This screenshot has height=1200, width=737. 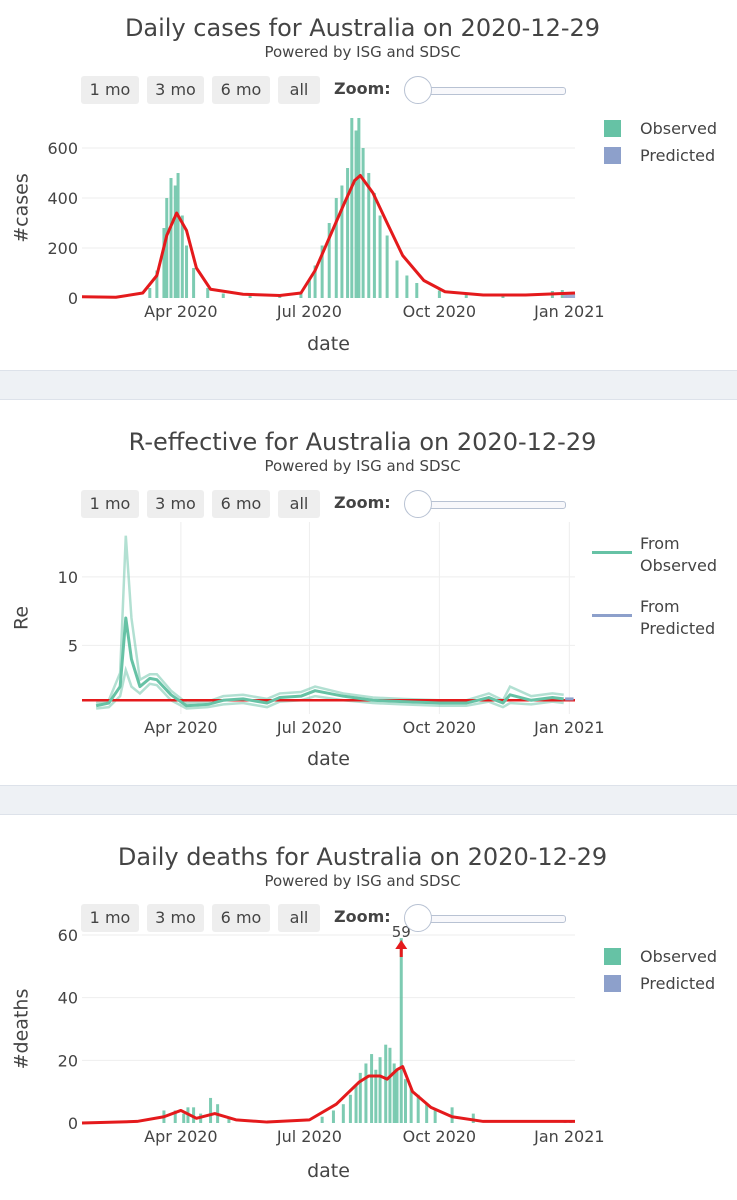 I want to click on legend-from-predicted: From Predicted, so click(x=678, y=617).